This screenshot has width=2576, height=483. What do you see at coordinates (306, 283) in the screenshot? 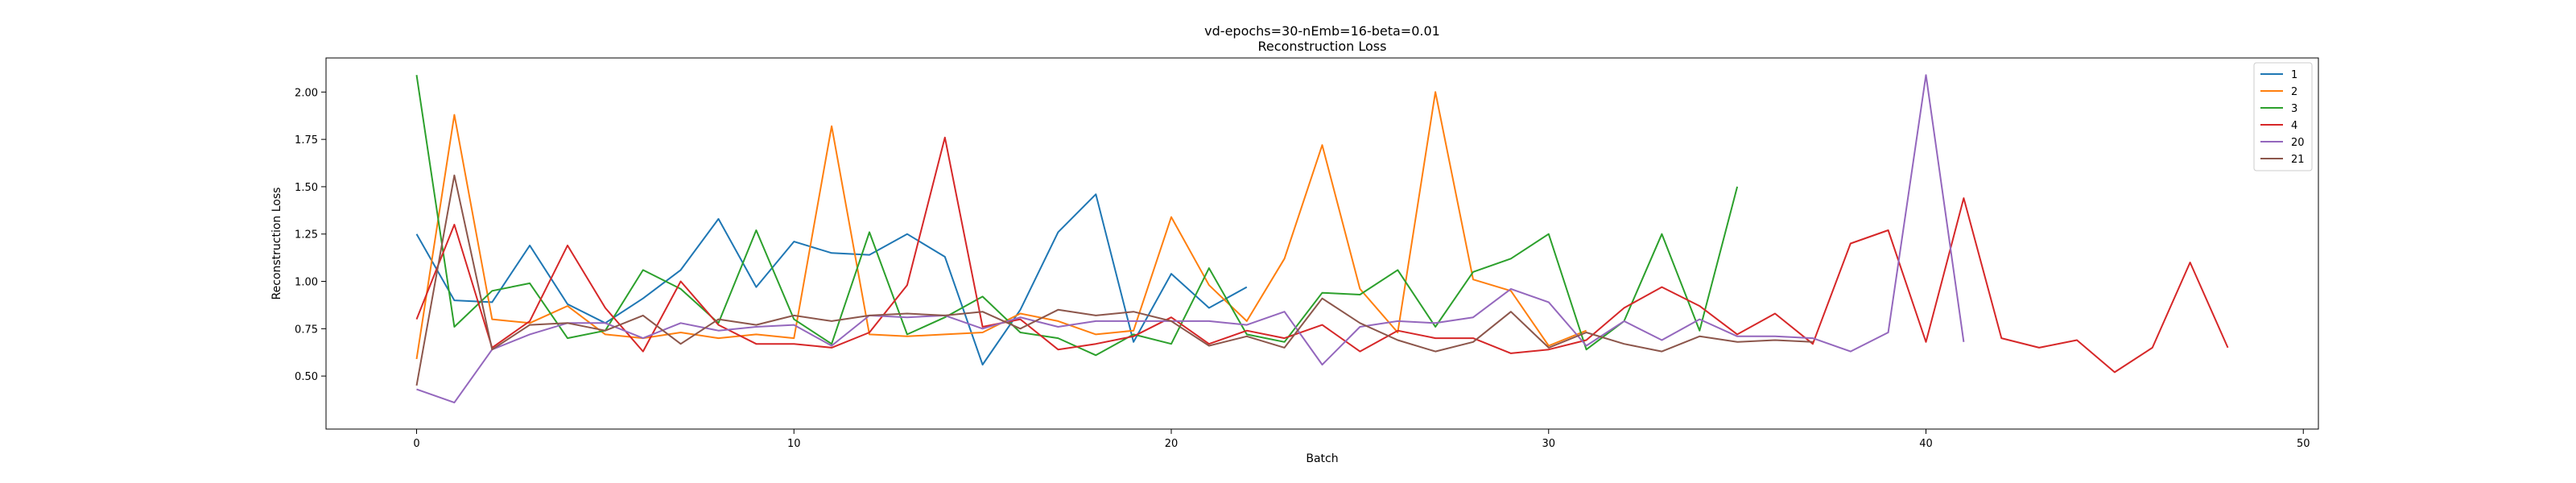
I see `y-tick-label: 1.00` at bounding box center [306, 283].